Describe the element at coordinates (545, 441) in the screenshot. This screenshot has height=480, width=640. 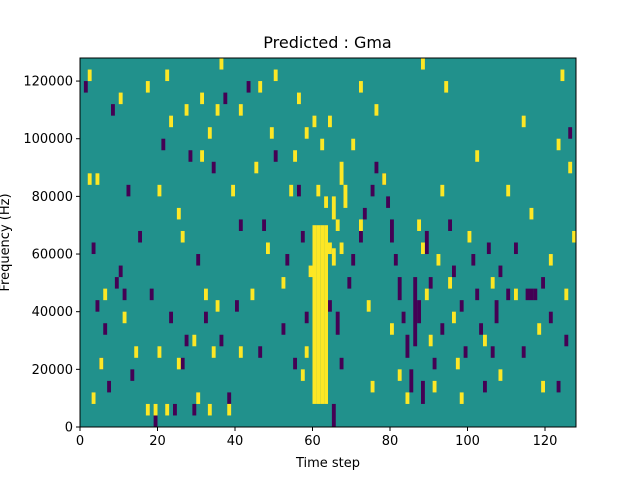
I see `x-tick-label: 120` at that location.